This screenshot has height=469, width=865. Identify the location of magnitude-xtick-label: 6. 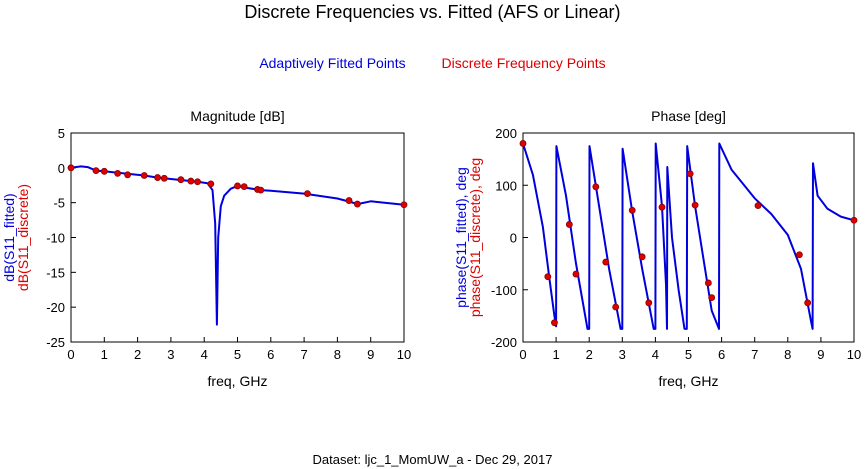
(270, 354).